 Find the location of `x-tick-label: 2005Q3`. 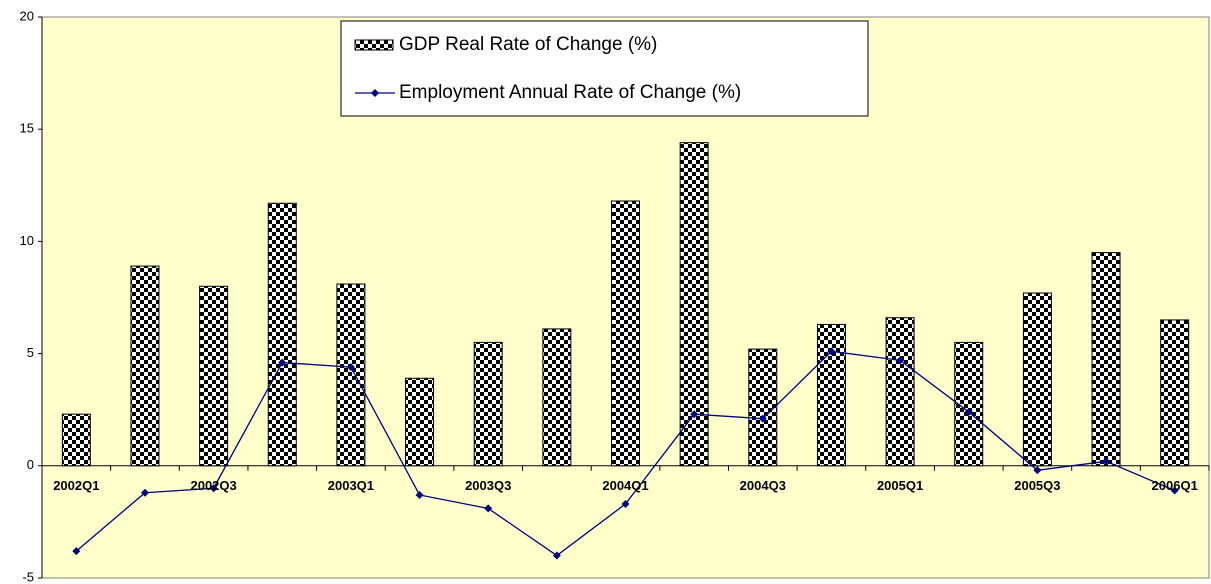

x-tick-label: 2005Q3 is located at coordinates (1037, 485).